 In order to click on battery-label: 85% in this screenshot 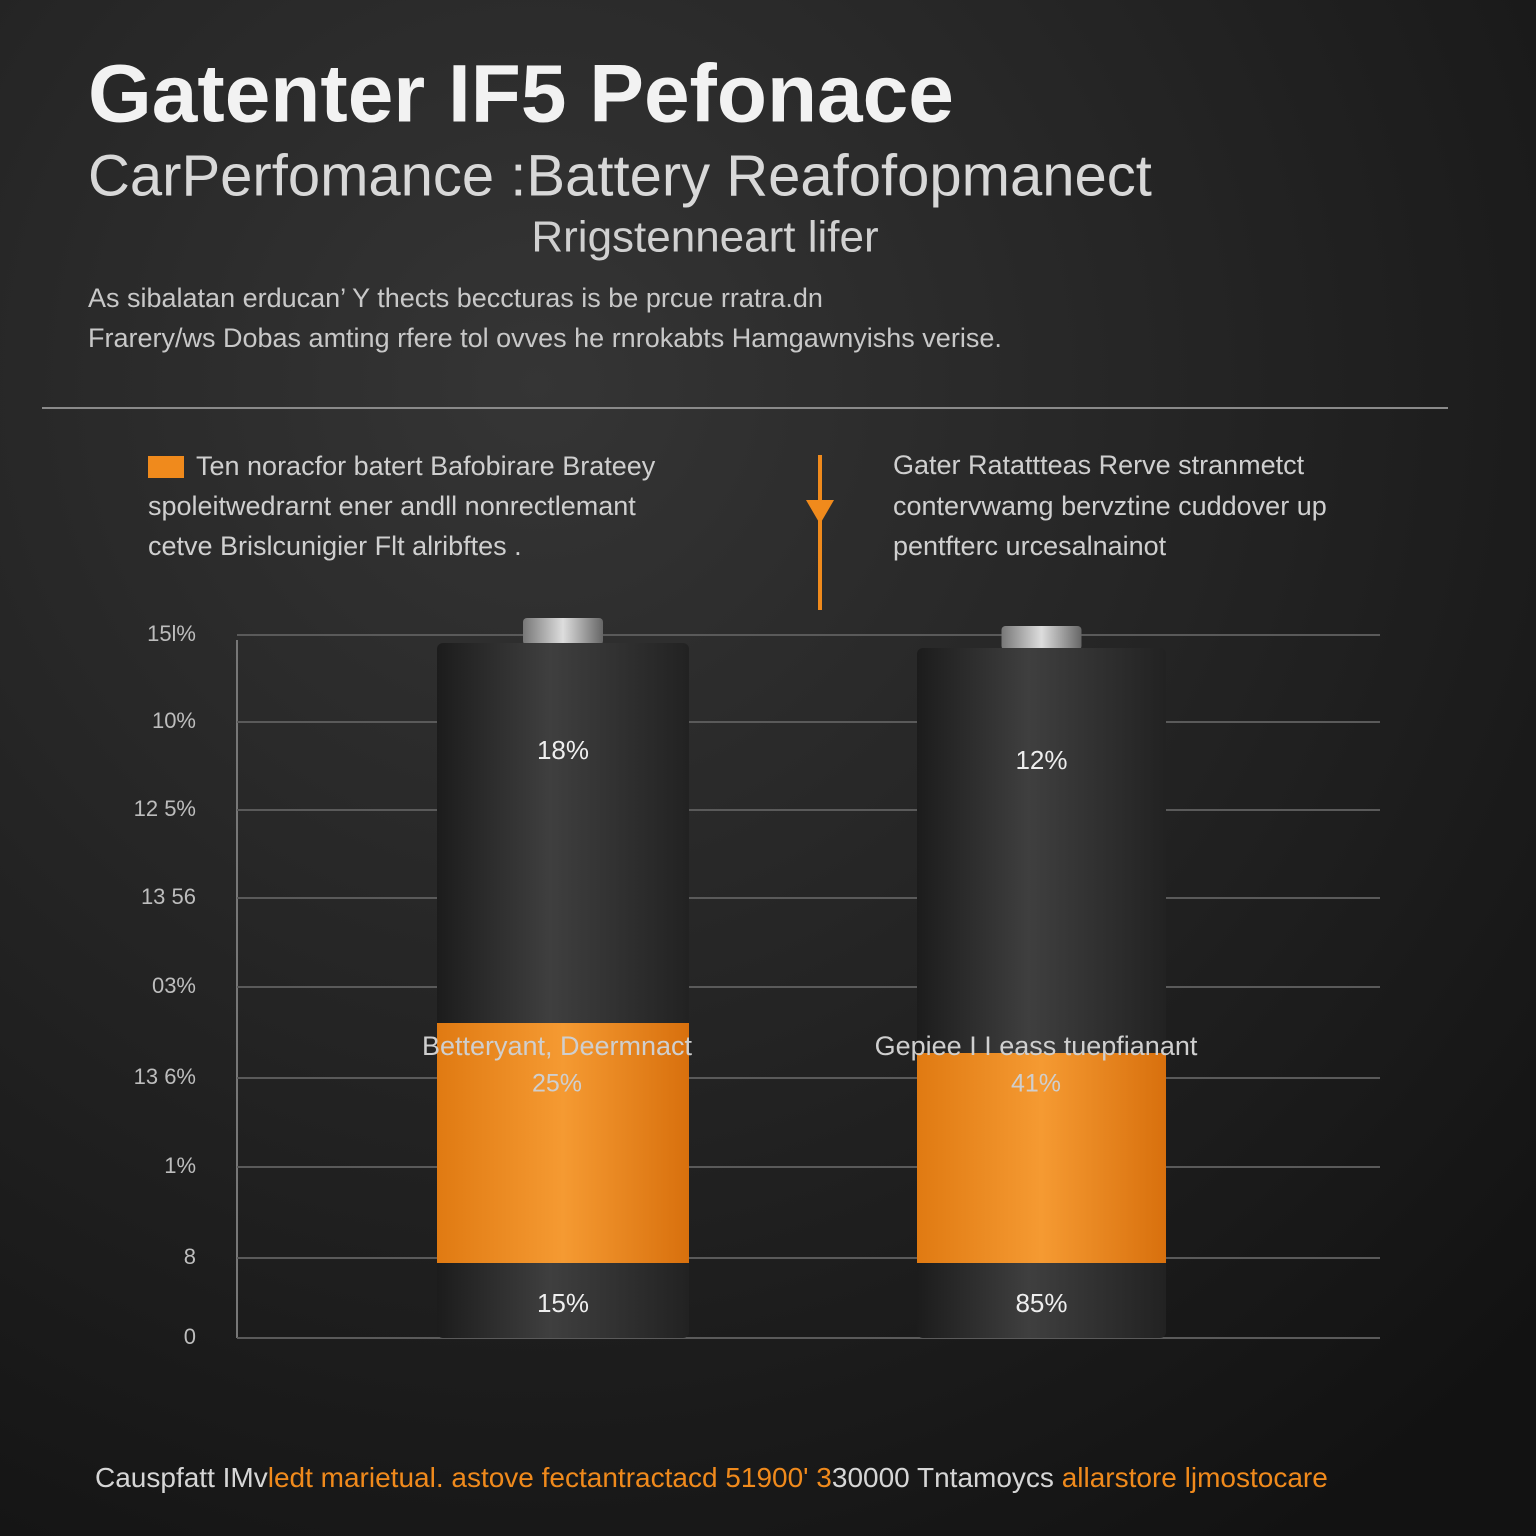, I will do `click(1041, 1303)`.